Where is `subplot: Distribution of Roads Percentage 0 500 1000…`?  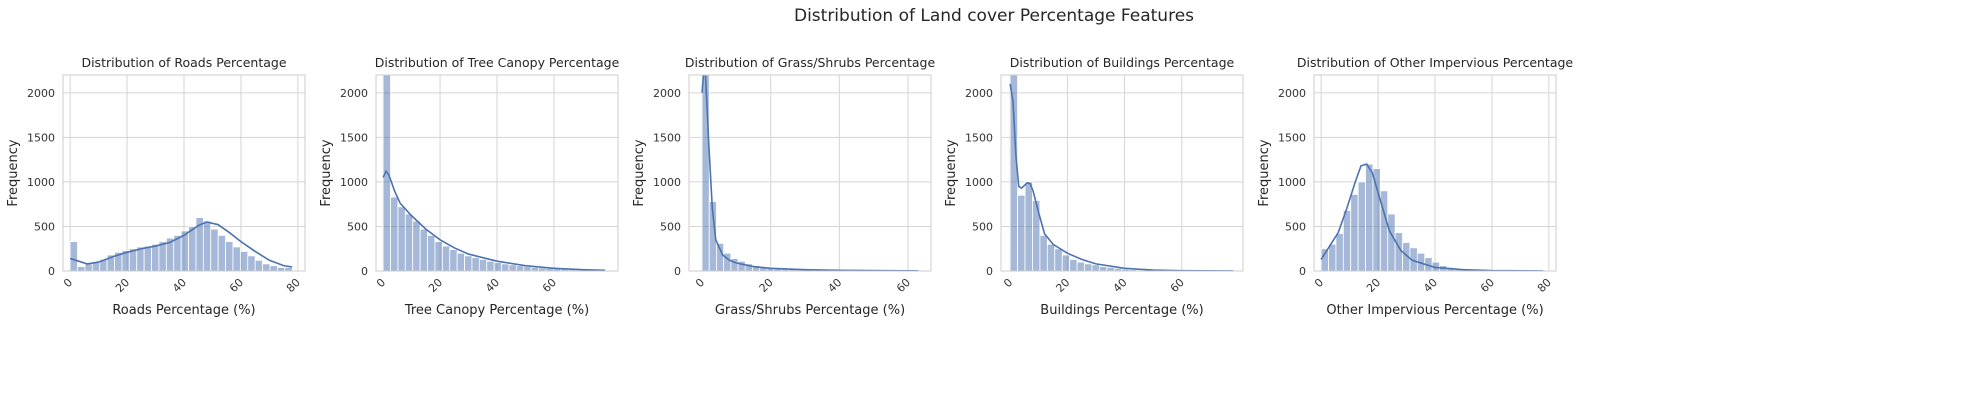
subplot: Distribution of Roads Percentage 0 500 1000… is located at coordinates (156, 186).